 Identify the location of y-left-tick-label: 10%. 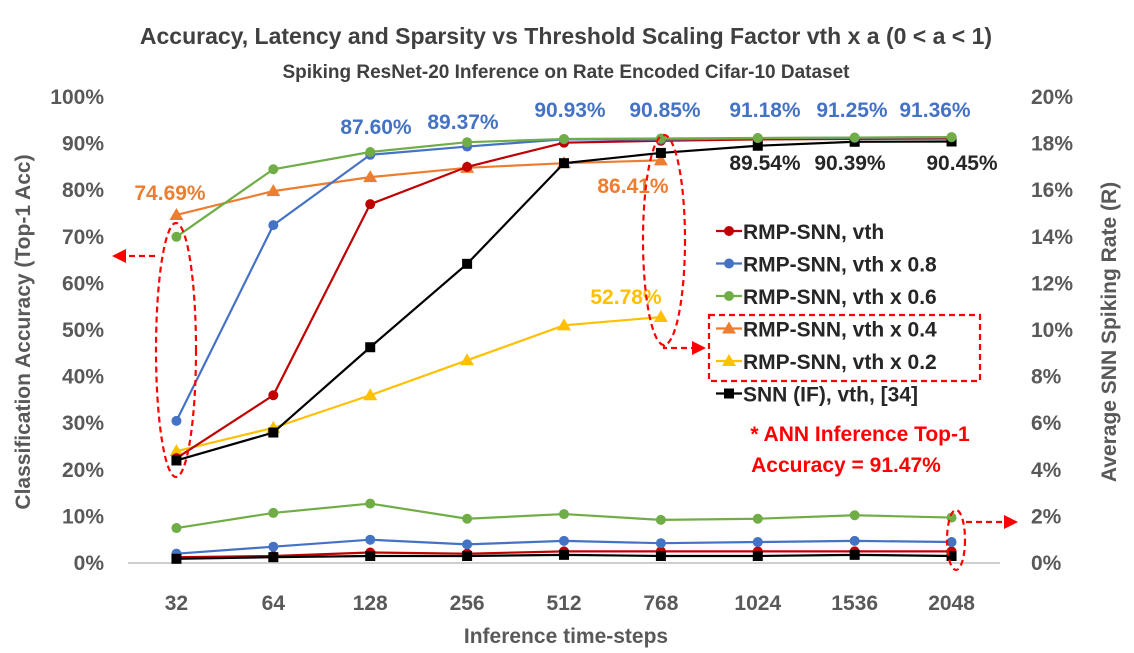
(83, 516).